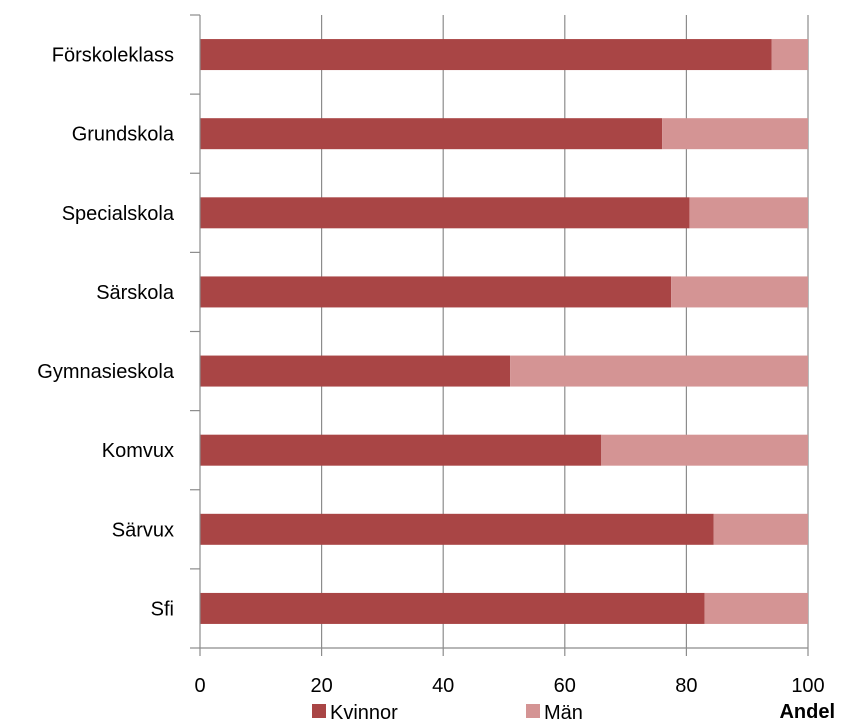 The height and width of the screenshot is (724, 852). I want to click on legend-label: Kvinnor, so click(364, 713).